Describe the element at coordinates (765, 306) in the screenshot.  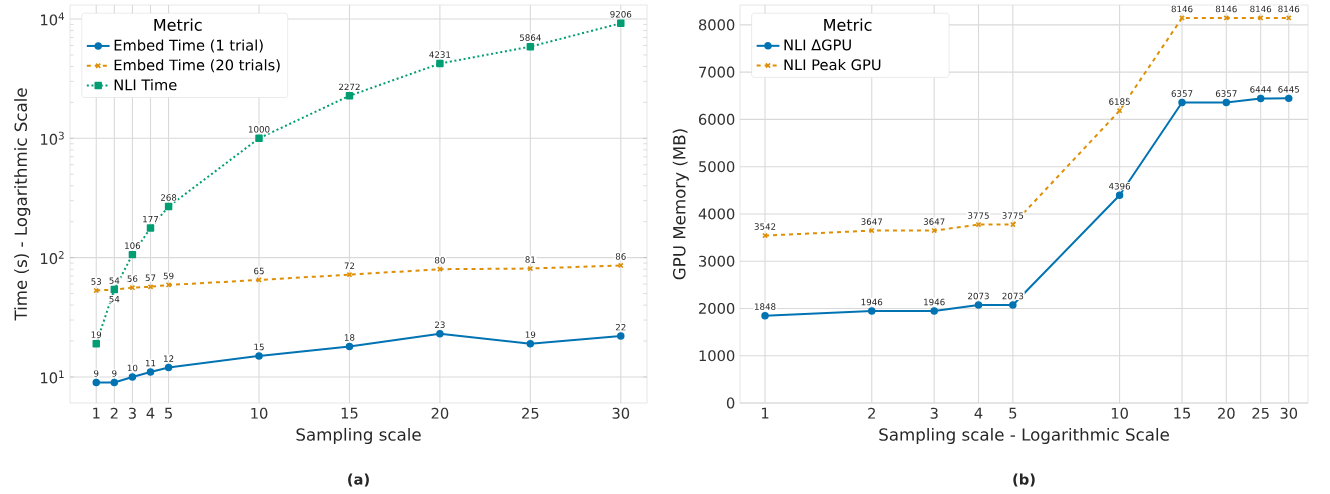
I see `data-label: 1848` at that location.